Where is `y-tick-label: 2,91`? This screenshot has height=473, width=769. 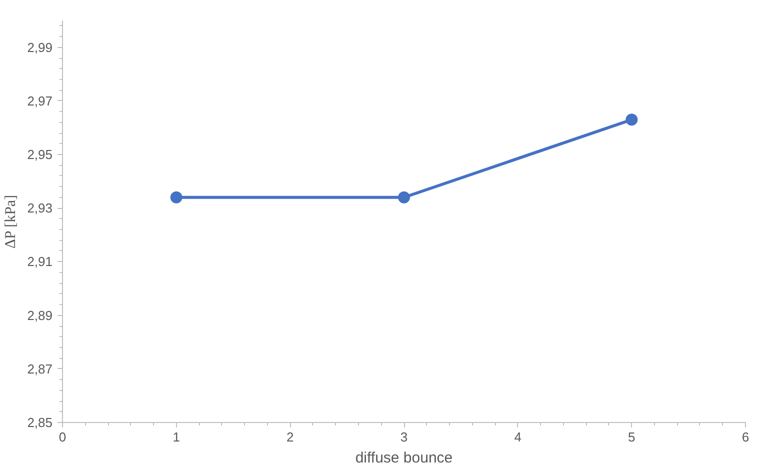 y-tick-label: 2,91 is located at coordinates (40, 262).